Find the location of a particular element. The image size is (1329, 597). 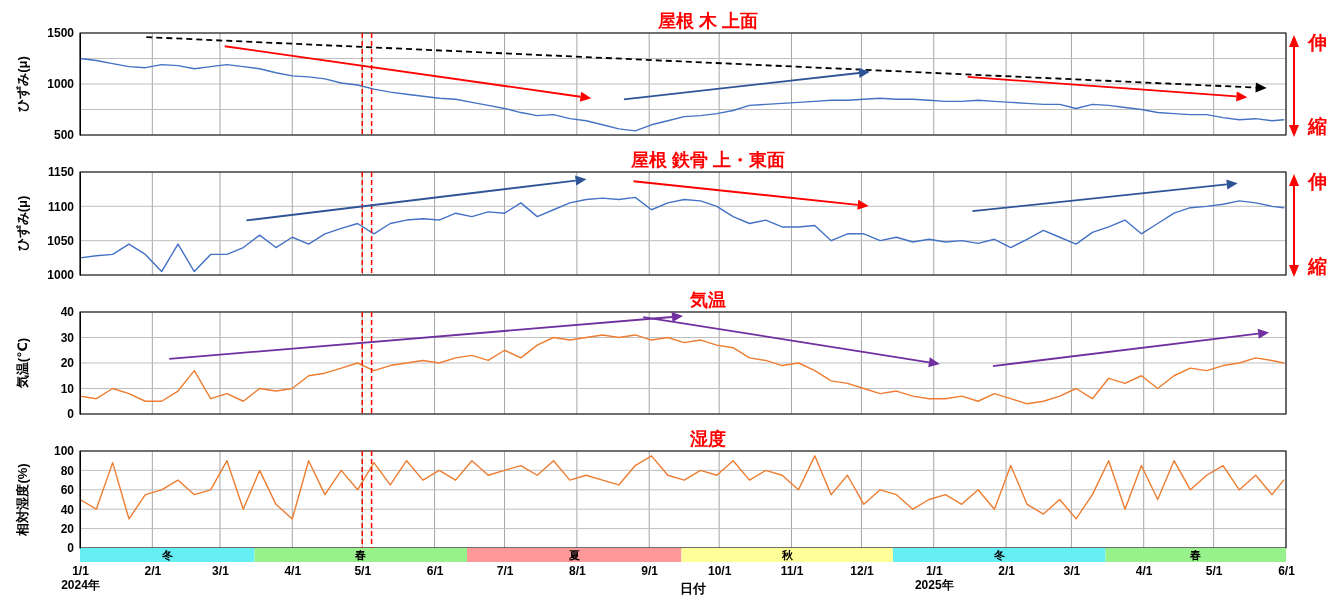

x-tick-label: 10/1 is located at coordinates (719, 570).